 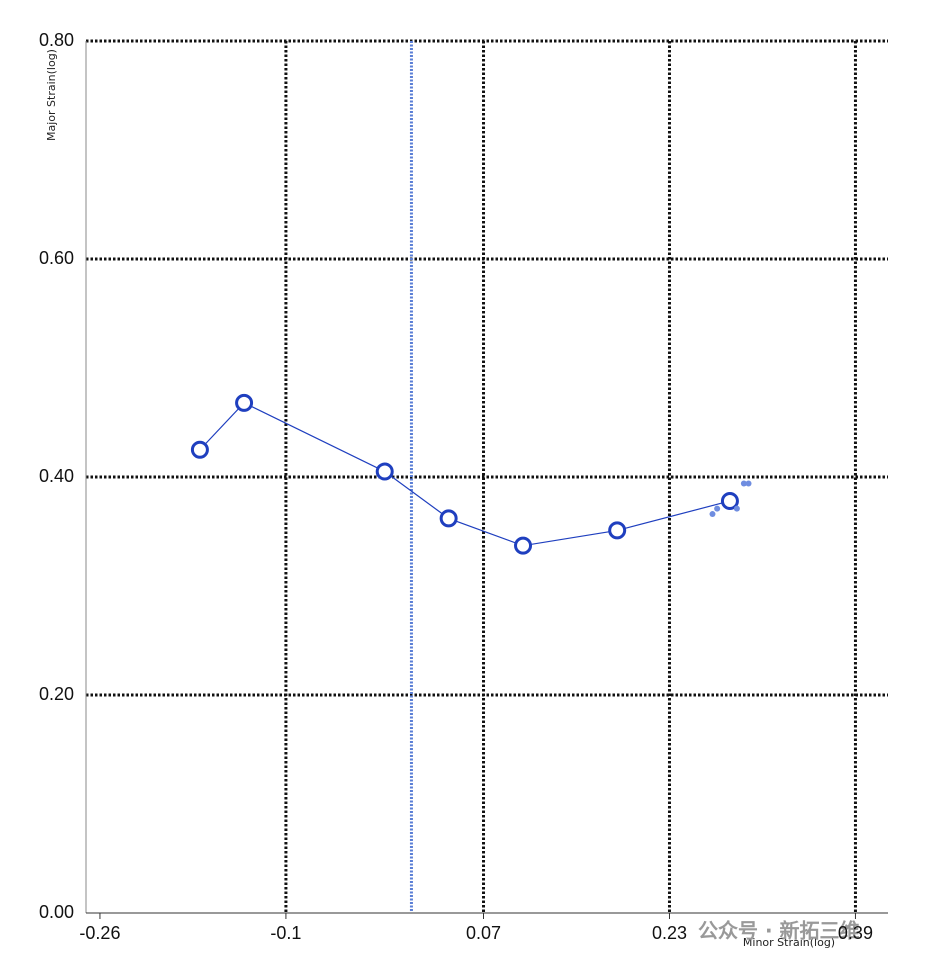 I want to click on y-tick-label: 0.40, so click(x=56, y=476).